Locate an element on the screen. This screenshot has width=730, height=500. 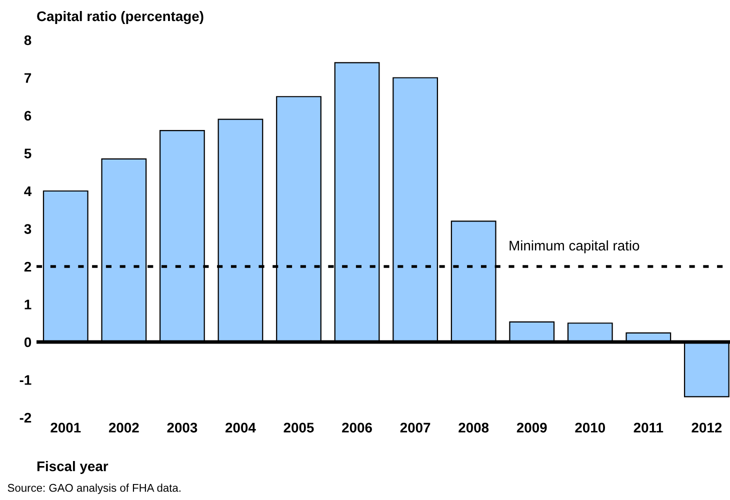
y-tick-label: -1 is located at coordinates (26, 380).